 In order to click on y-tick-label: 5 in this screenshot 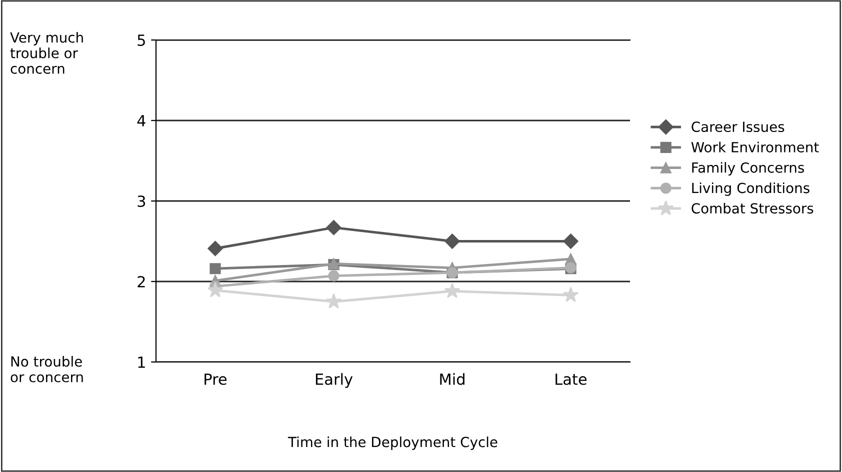, I will do `click(141, 40)`.